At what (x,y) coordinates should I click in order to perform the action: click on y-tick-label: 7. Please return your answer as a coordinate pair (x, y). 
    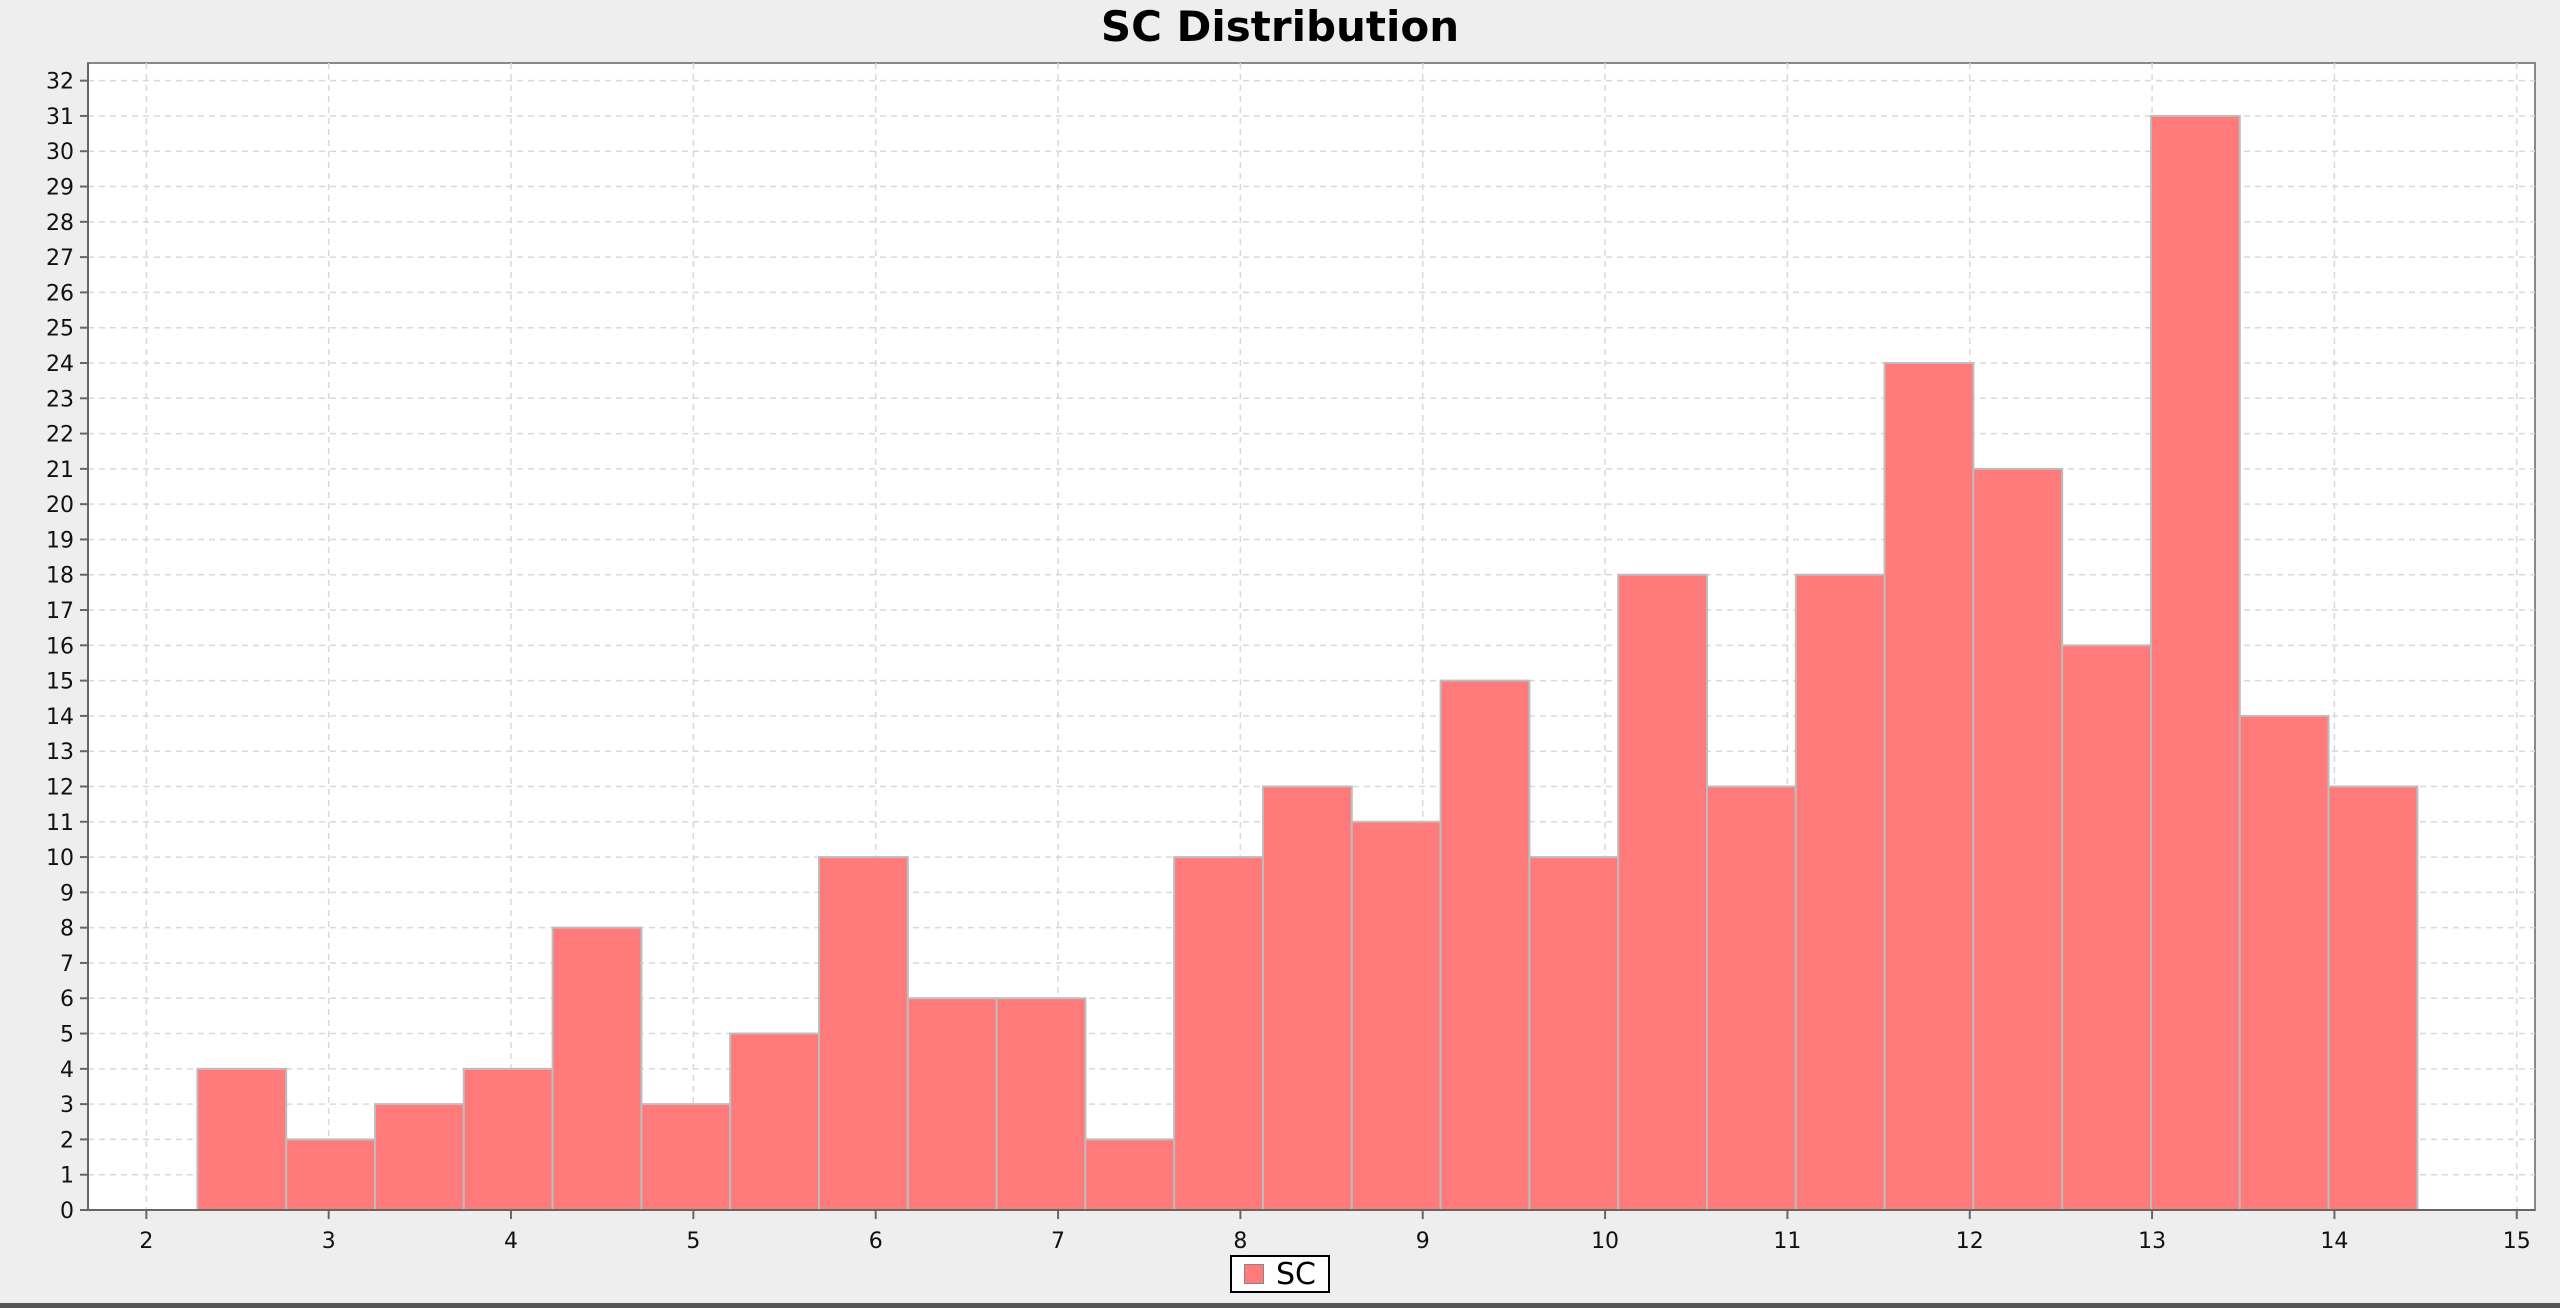
    Looking at the image, I should click on (67, 964).